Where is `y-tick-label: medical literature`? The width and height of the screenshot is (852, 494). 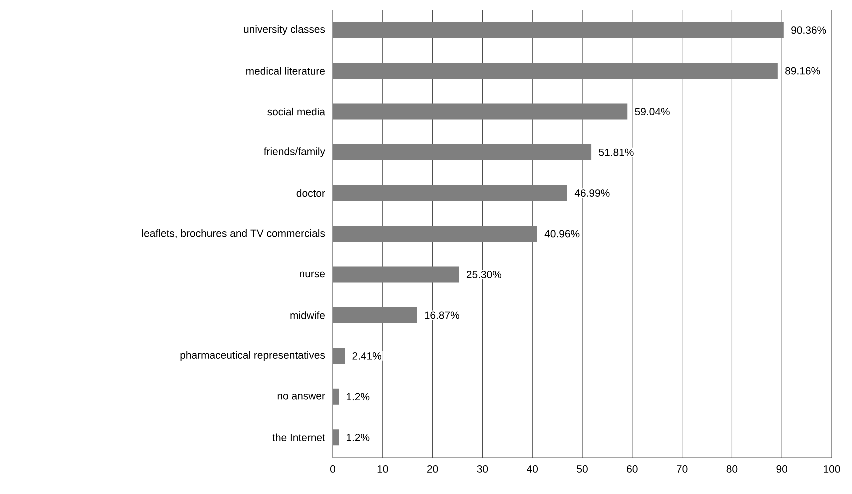 y-tick-label: medical literature is located at coordinates (285, 71).